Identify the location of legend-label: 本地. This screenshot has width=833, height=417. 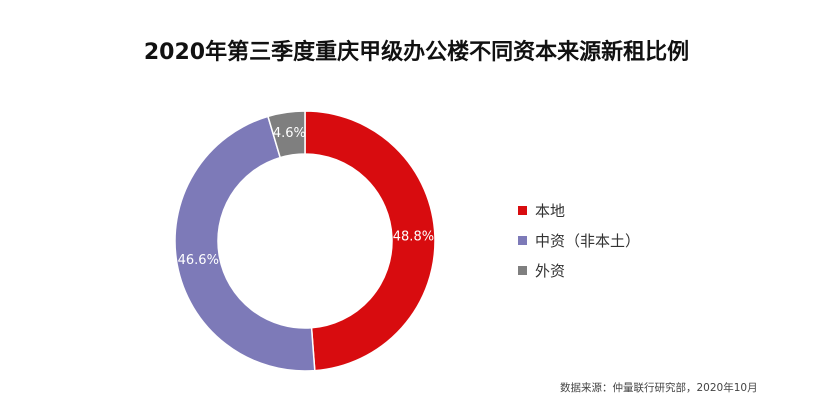
(550, 210).